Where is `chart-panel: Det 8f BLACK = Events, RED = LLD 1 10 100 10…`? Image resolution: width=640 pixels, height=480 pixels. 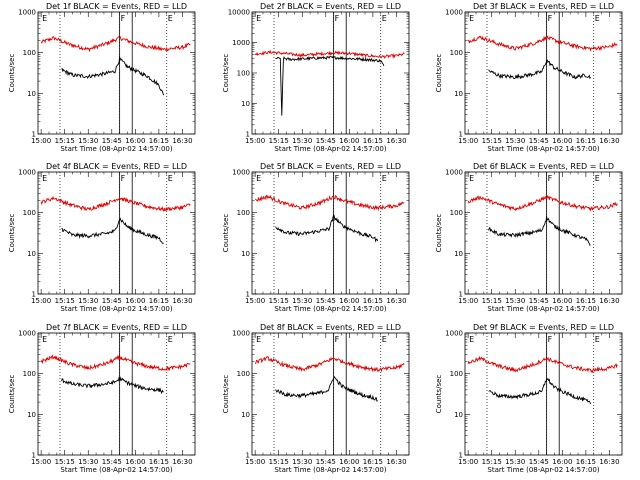
chart-panel: Det 8f BLACK = Events, RED = LLD 1 10 100 10… is located at coordinates (316, 398).